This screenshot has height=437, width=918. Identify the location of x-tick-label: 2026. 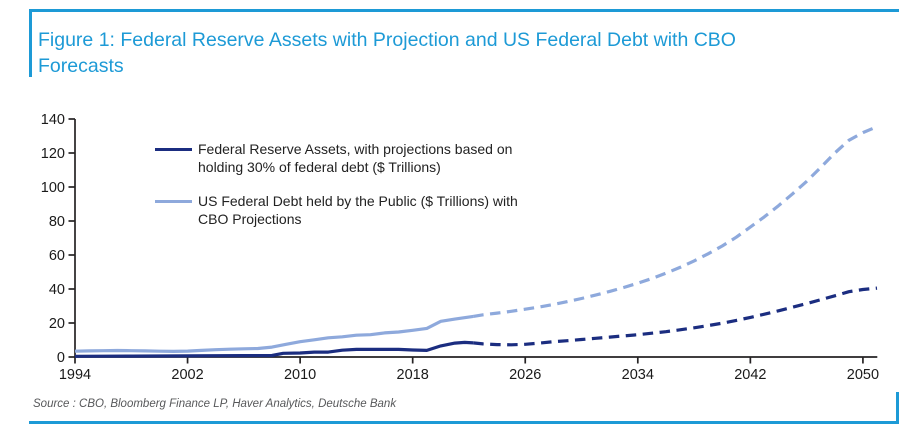
(525, 375).